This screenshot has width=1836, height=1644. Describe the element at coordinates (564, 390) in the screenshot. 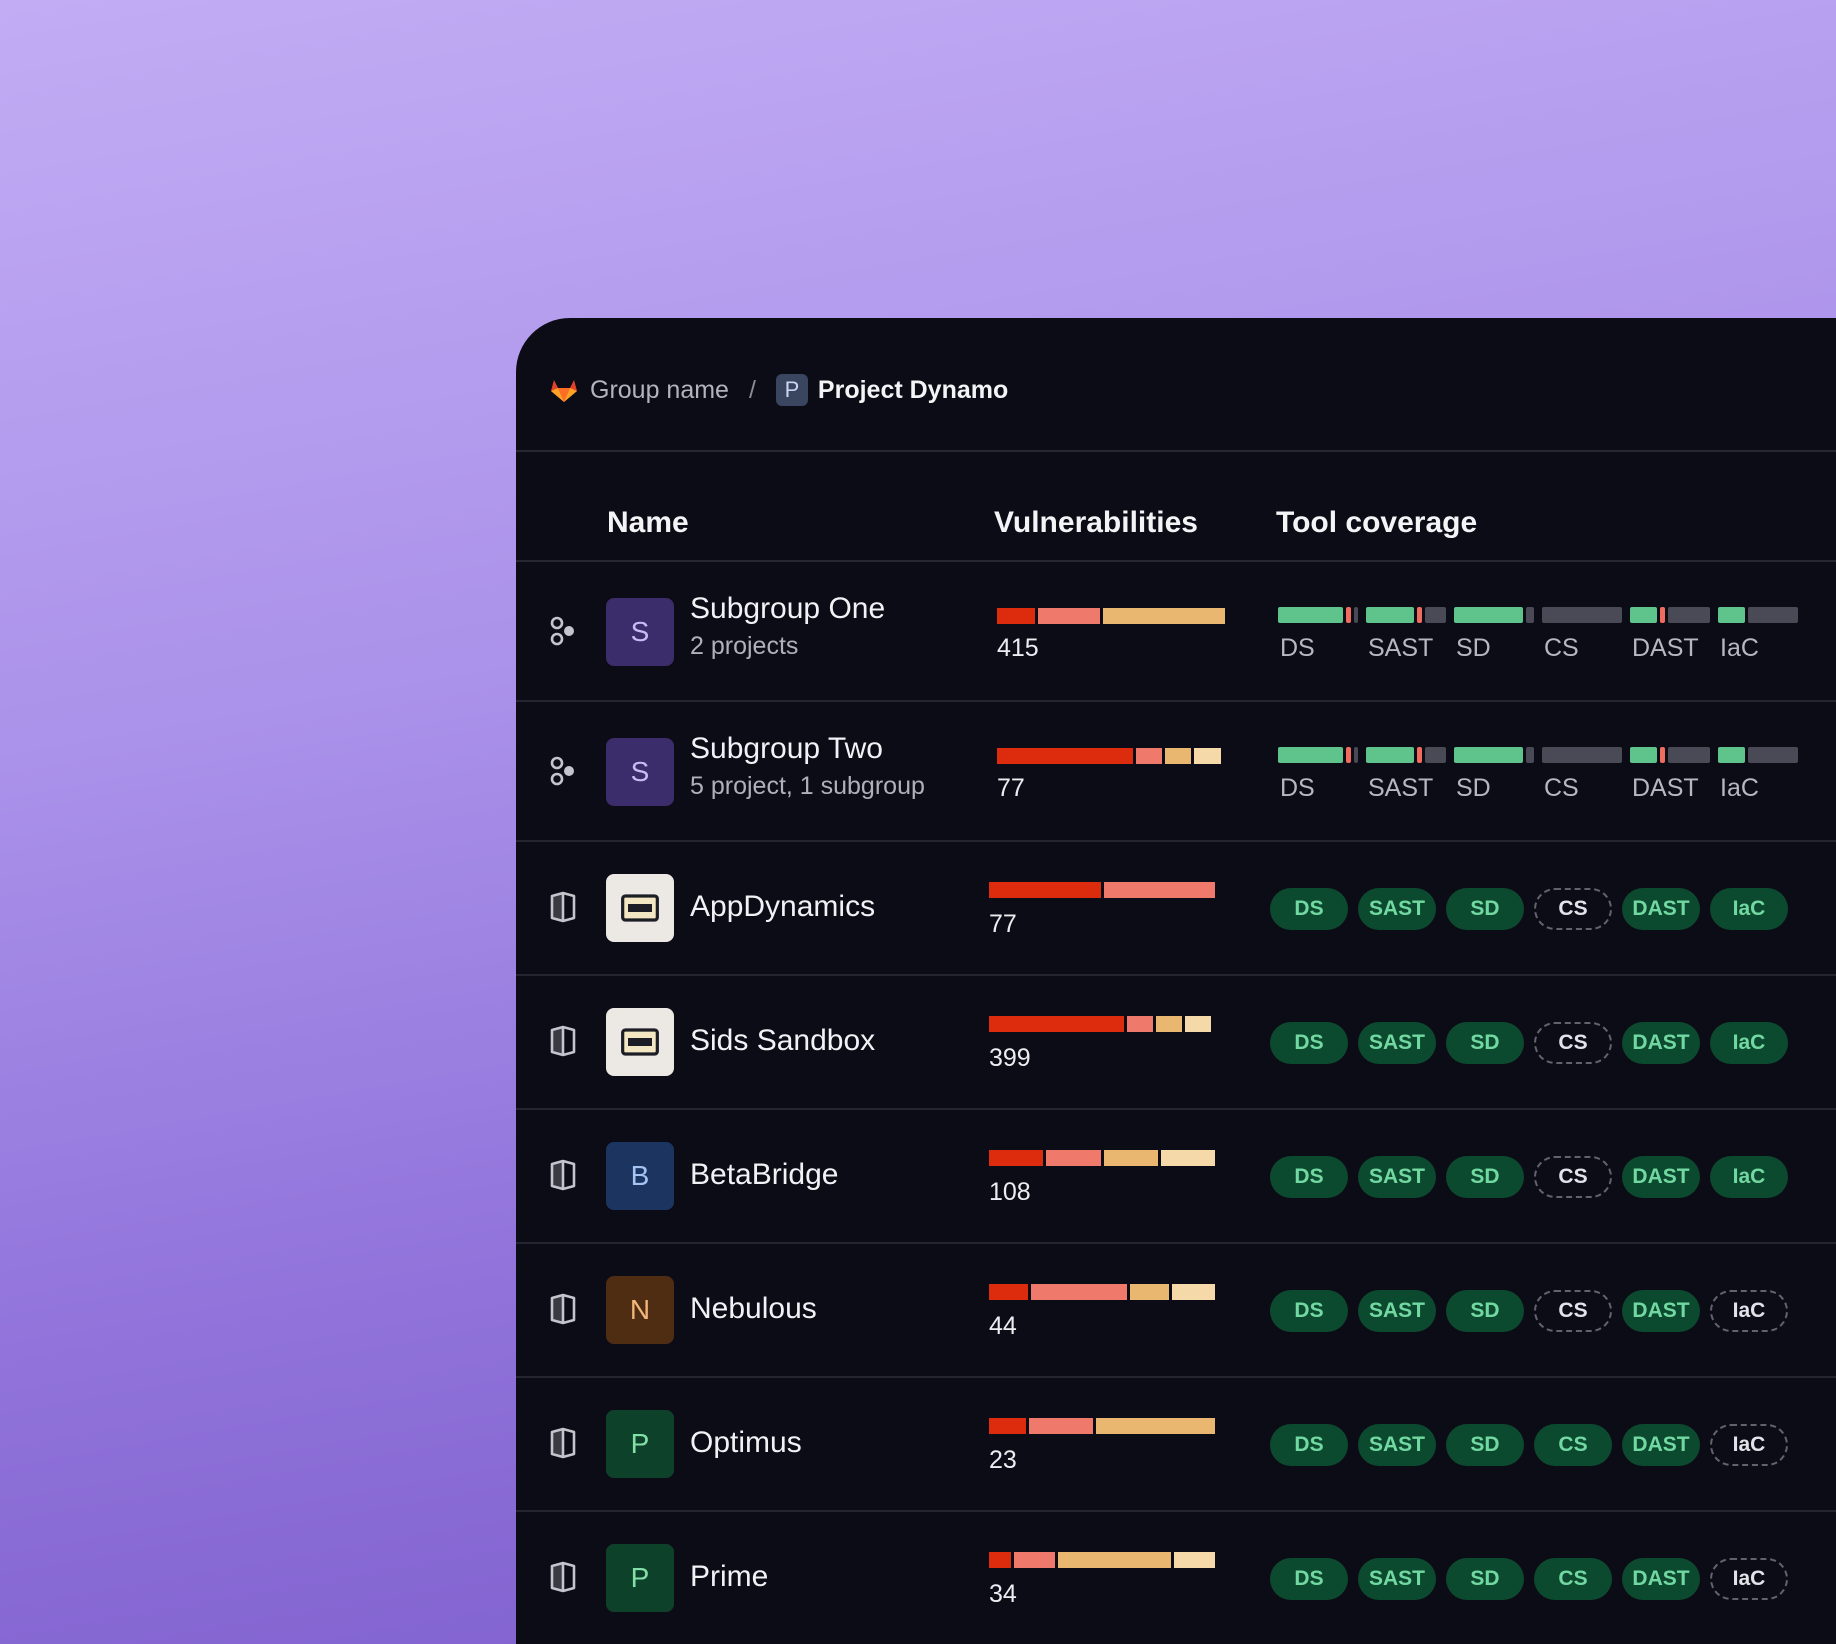

I see `gitlab-logo-icon` at that location.